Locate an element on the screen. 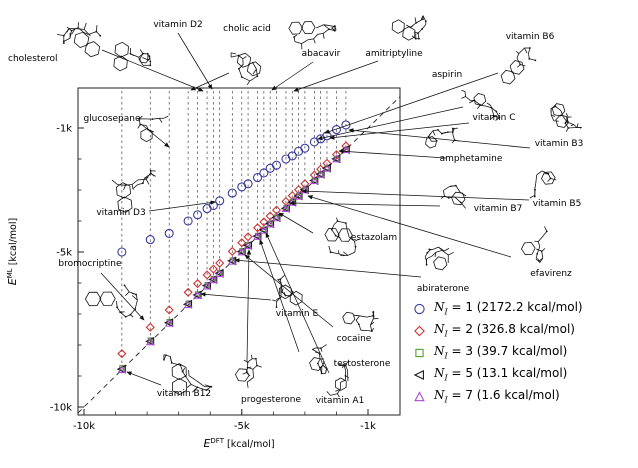 This screenshot has width=638, height=468. annotation-arrow-progesterone is located at coordinates (249, 305).